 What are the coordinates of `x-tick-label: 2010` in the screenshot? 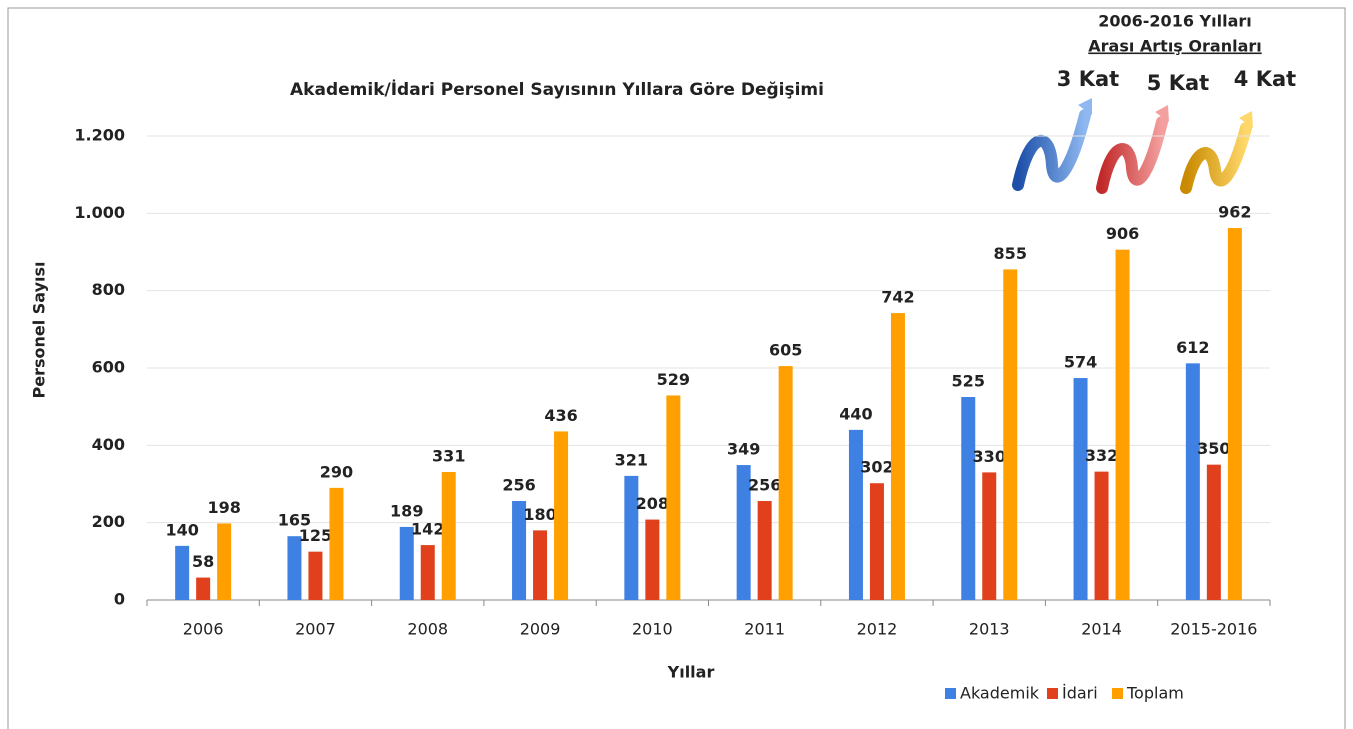 It's located at (652, 629).